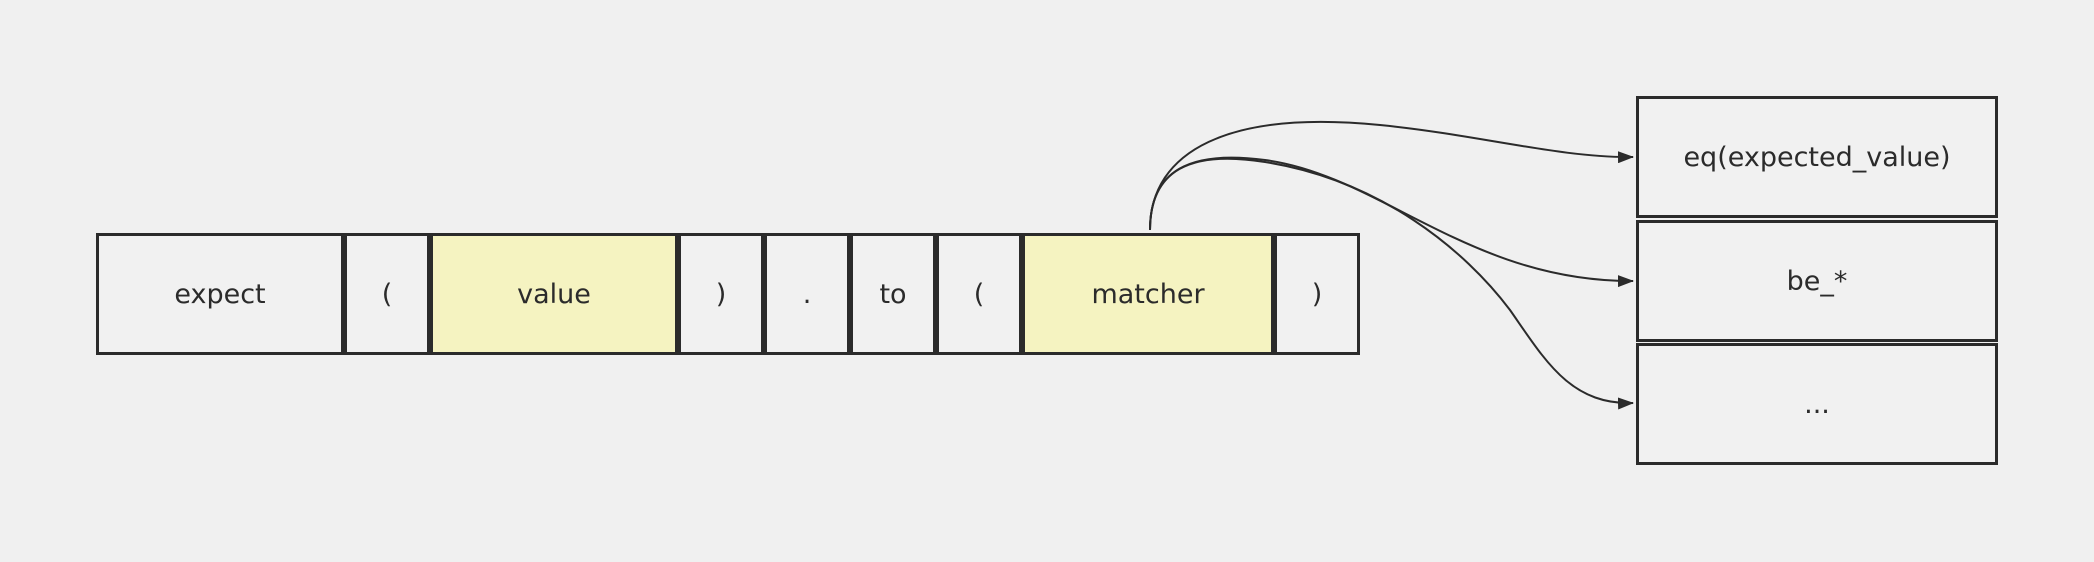 This screenshot has height=562, width=2094. I want to click on token-expect: expect, so click(220, 294).